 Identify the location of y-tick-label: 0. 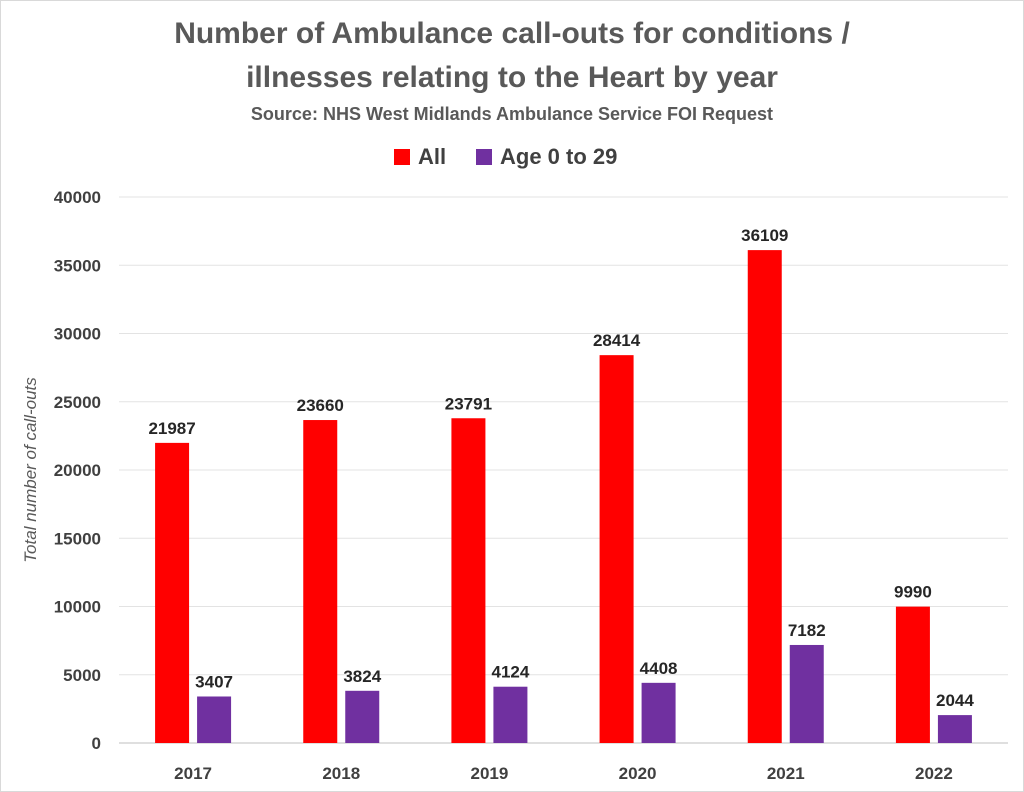
(96, 743).